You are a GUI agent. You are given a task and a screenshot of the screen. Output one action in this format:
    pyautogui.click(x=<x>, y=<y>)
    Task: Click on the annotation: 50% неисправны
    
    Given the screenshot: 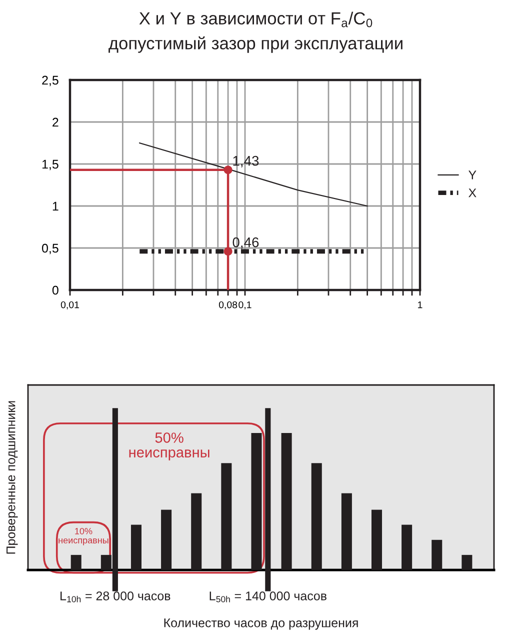 What is the action you would take?
    pyautogui.click(x=169, y=446)
    